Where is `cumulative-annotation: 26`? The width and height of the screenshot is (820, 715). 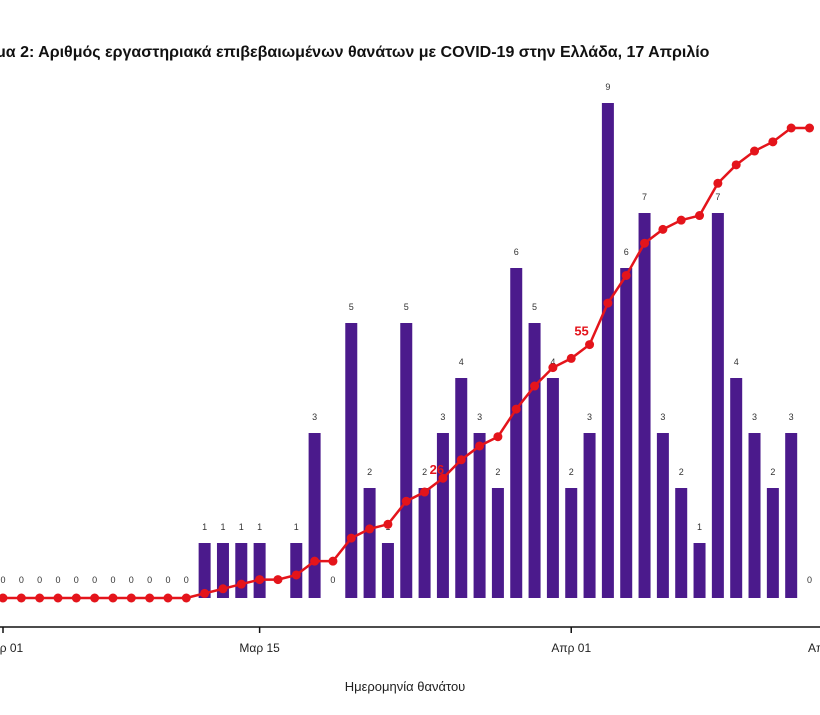 cumulative-annotation: 26 is located at coordinates (437, 469).